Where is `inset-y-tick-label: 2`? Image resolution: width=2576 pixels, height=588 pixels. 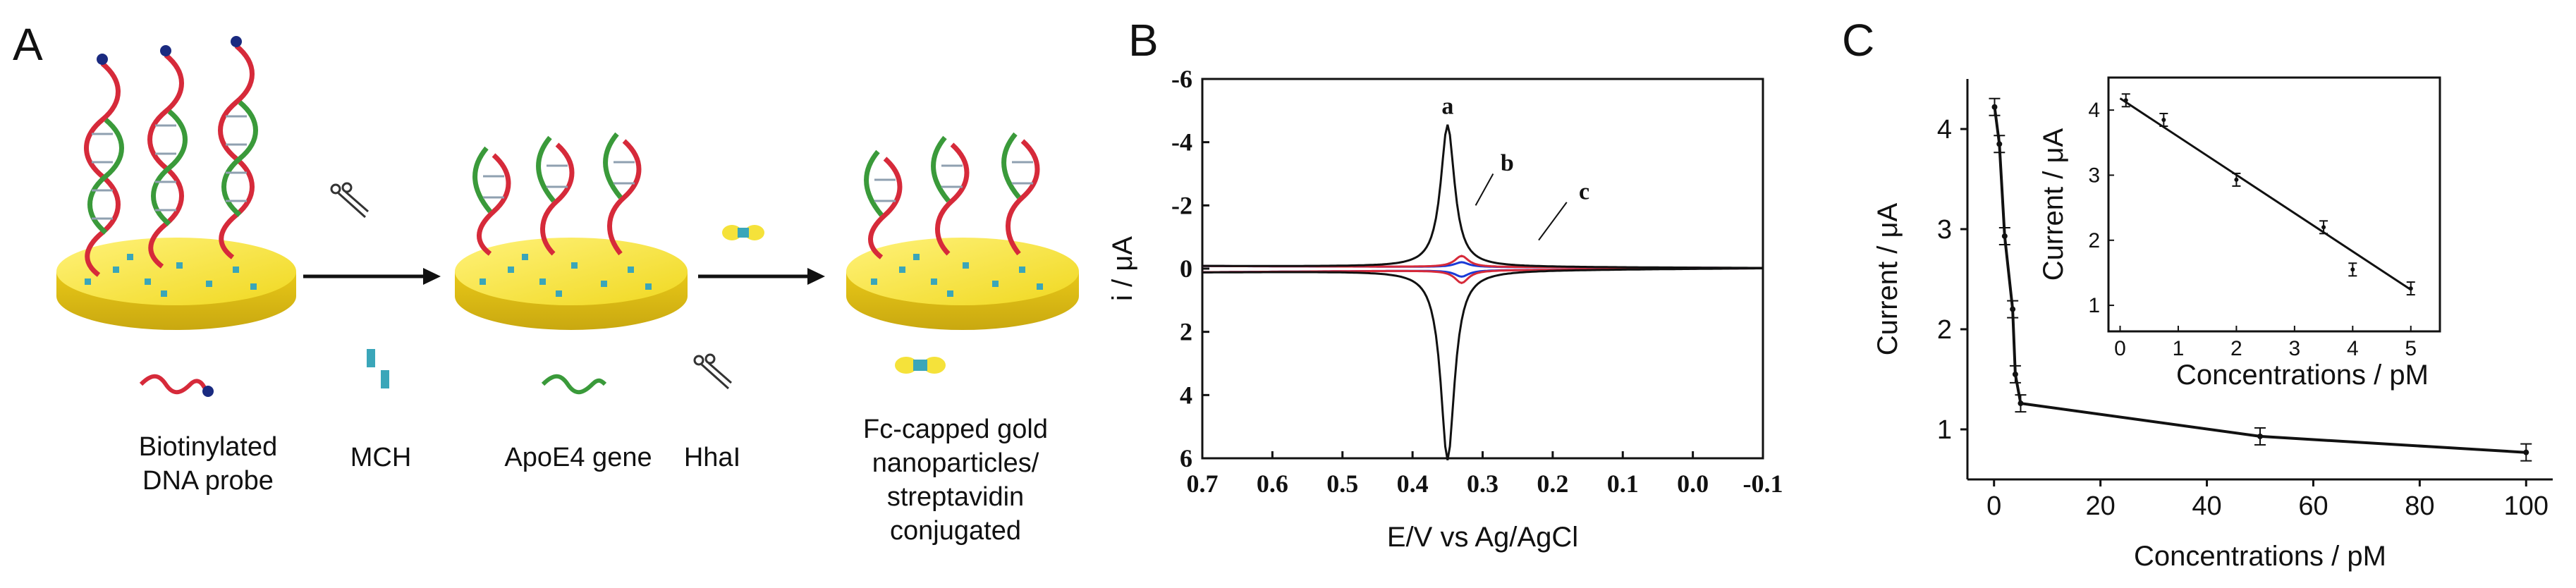
inset-y-tick-label: 2 is located at coordinates (2094, 240).